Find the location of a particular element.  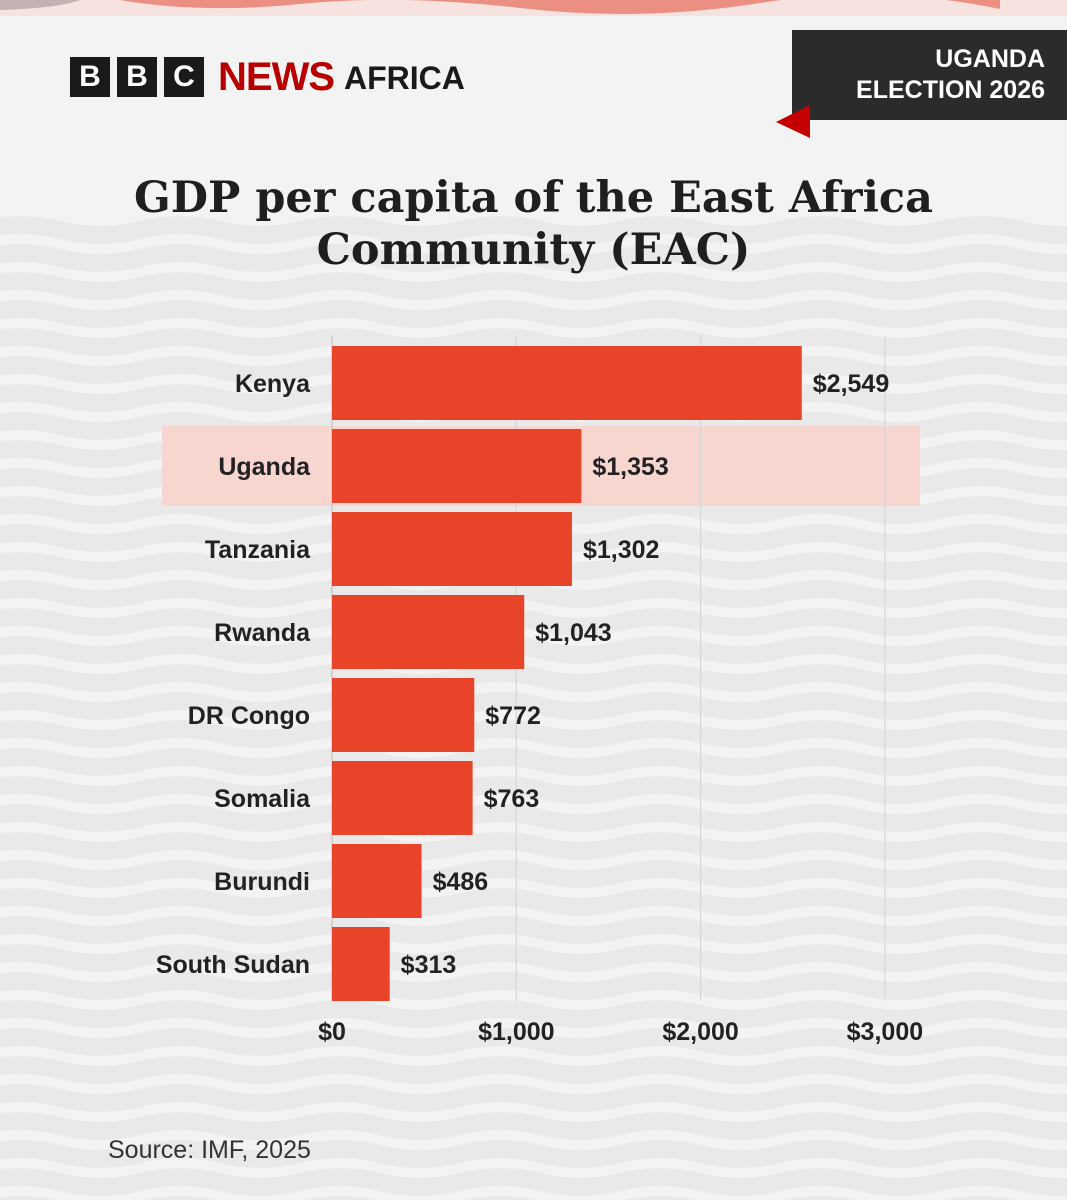

source-note: Source: IMF, 2025 is located at coordinates (209, 1150).